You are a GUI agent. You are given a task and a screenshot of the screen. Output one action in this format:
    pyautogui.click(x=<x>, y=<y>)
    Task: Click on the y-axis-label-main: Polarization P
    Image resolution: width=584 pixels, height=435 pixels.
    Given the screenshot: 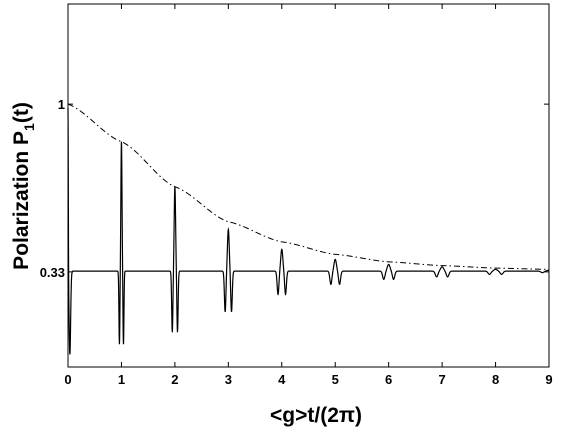 What is the action you would take?
    pyautogui.click(x=21, y=200)
    